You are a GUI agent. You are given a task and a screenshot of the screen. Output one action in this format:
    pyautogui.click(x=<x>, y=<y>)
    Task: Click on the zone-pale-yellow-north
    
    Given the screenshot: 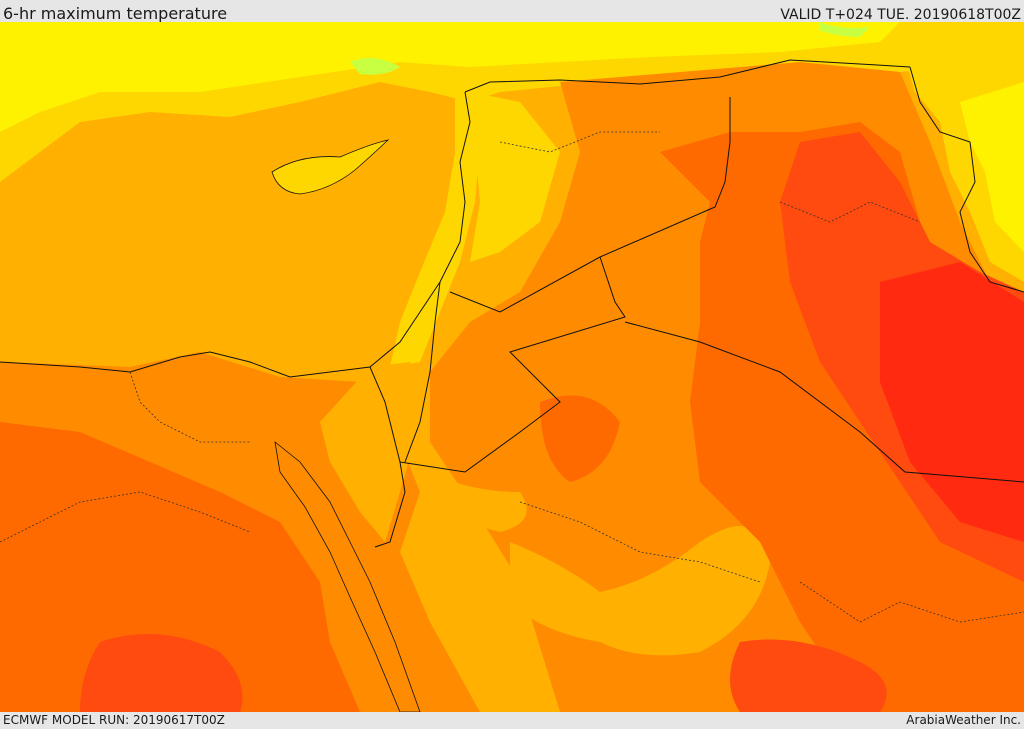 What is the action you would take?
    pyautogui.click(x=450, y=77)
    